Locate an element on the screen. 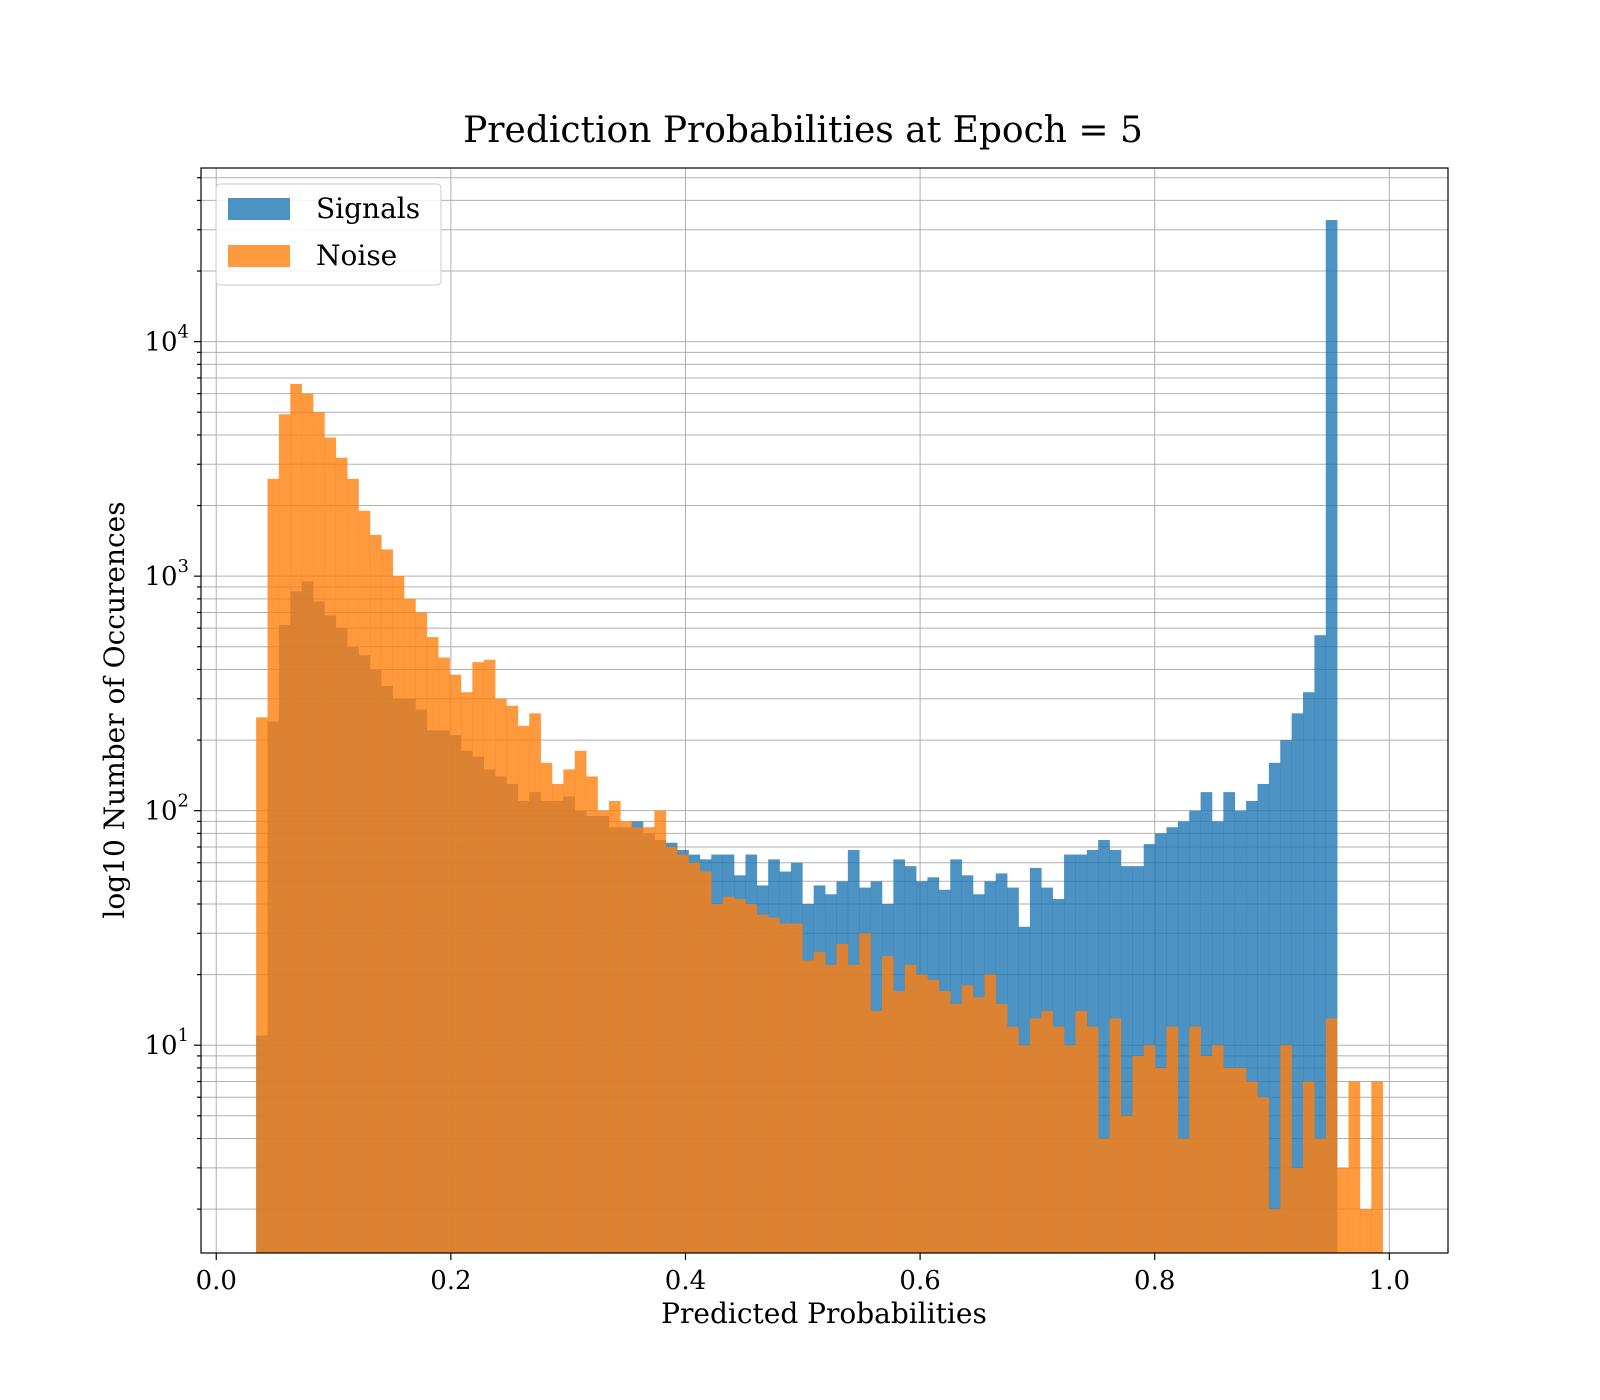  y-tick-label-exponent: 3 is located at coordinates (183, 566).